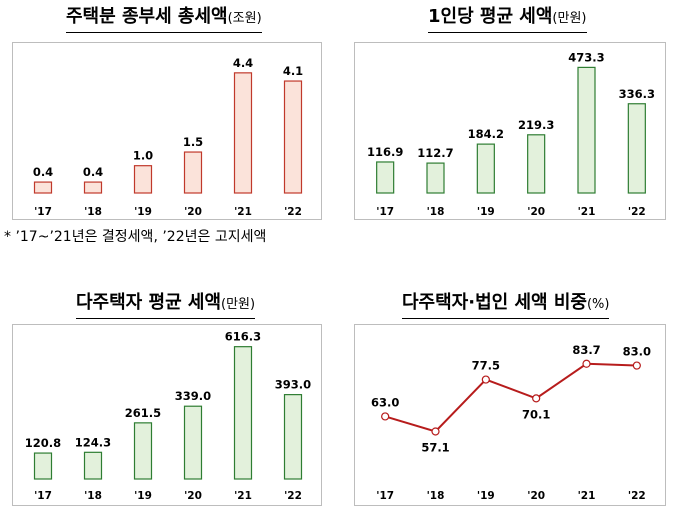 This screenshot has height=512, width=680. Describe the element at coordinates (193, 396) in the screenshot. I see `chart-3-data-label: 339.0` at that location.